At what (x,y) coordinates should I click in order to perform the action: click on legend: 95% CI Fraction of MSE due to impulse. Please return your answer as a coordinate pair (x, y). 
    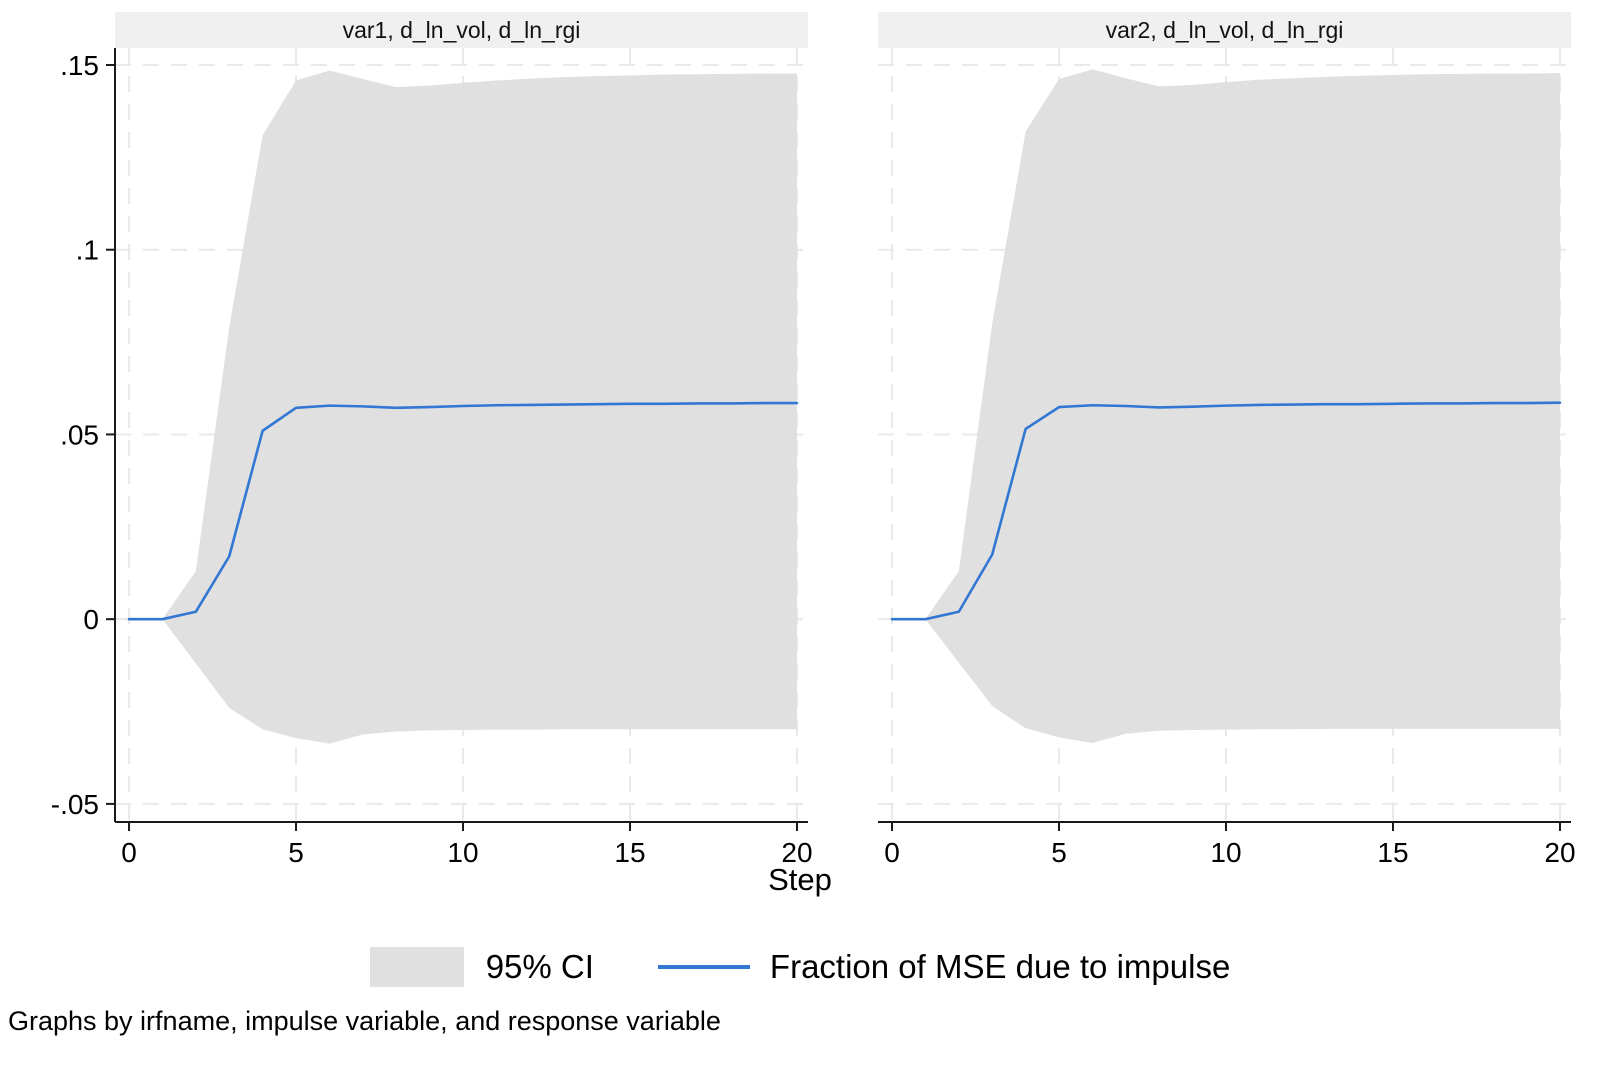
    Looking at the image, I should click on (800, 967).